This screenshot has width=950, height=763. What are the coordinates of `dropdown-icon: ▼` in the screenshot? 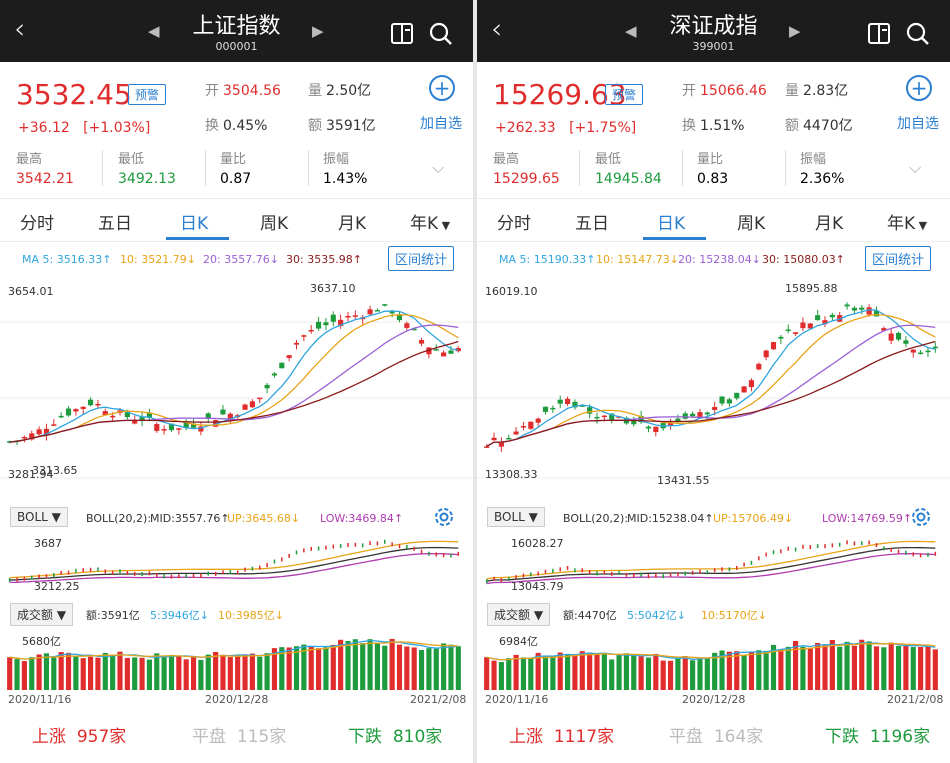 It's located at (537, 615).